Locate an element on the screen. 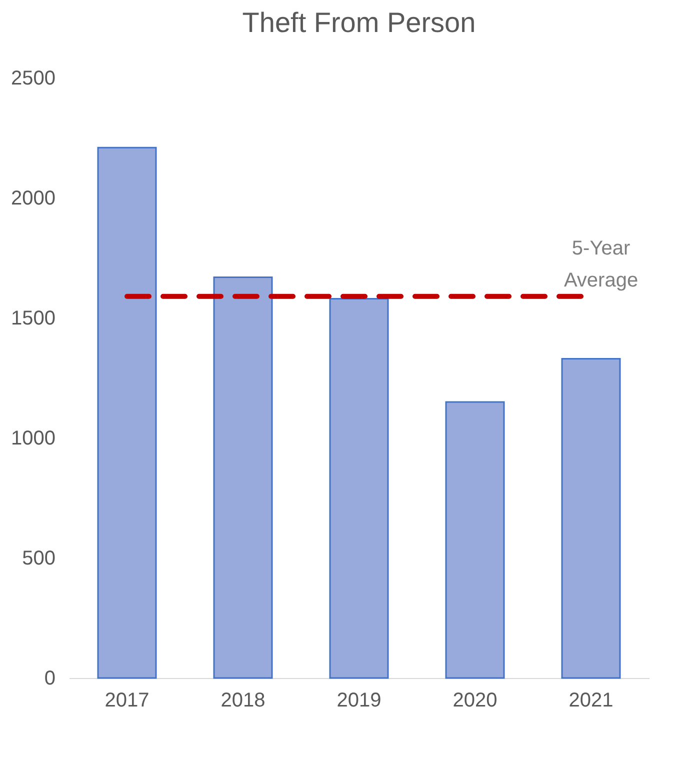  x-tick-label: 2017 is located at coordinates (127, 701).